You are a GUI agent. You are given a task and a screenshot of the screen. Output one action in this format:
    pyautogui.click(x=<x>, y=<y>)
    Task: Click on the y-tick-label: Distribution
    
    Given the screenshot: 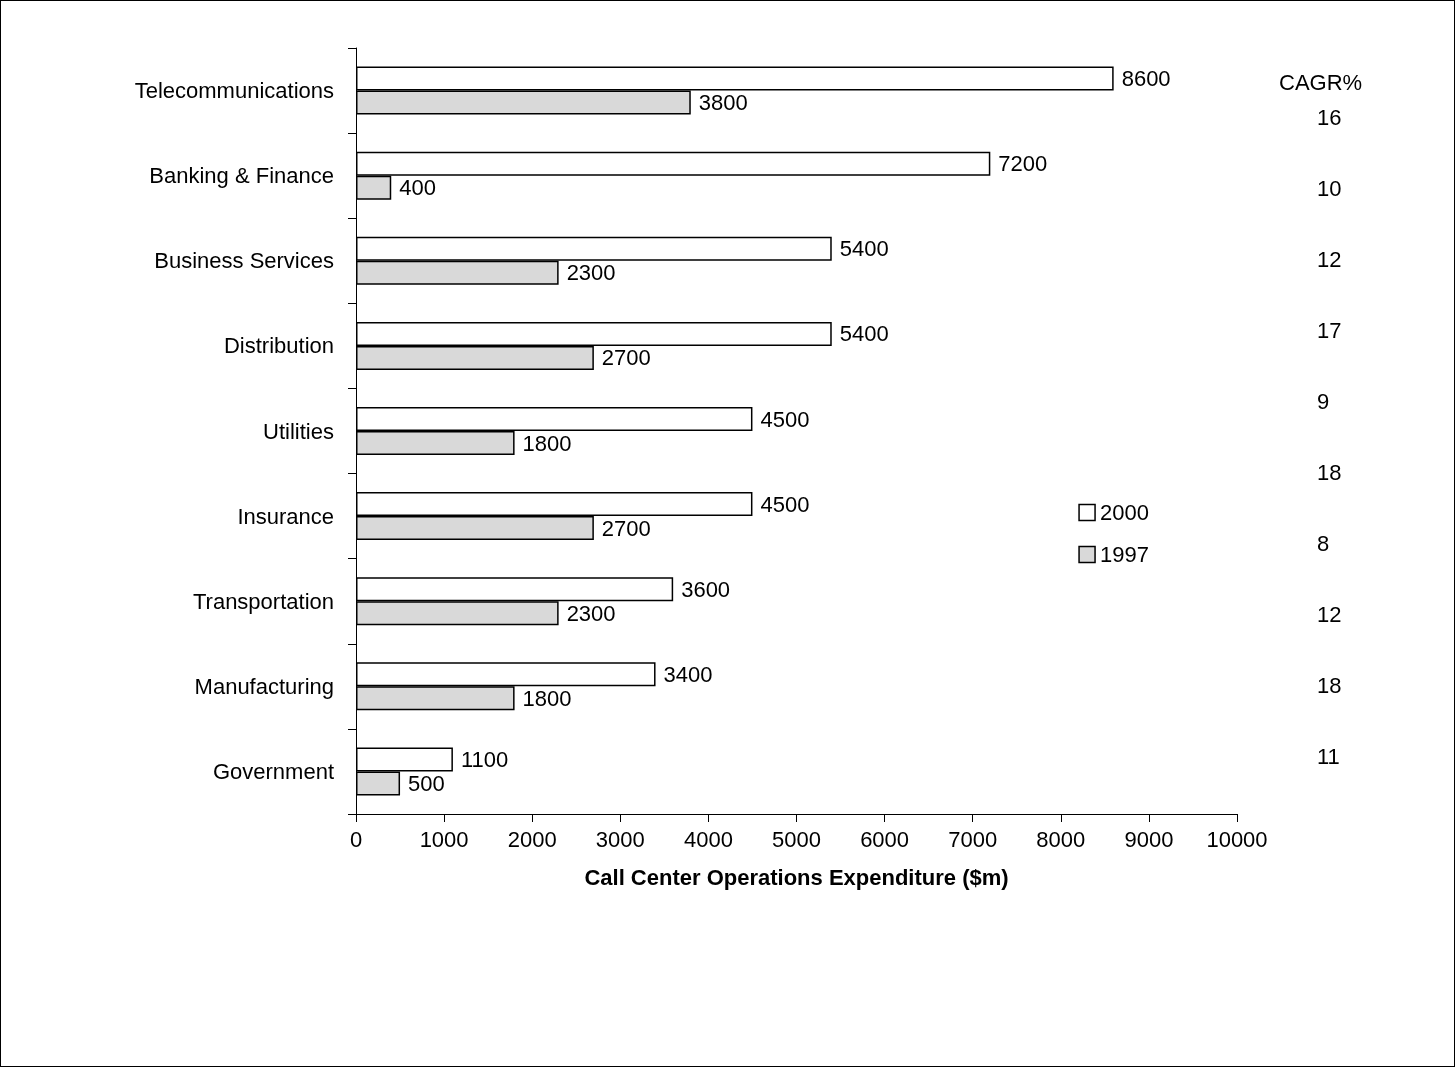 What is the action you would take?
    pyautogui.click(x=278, y=346)
    